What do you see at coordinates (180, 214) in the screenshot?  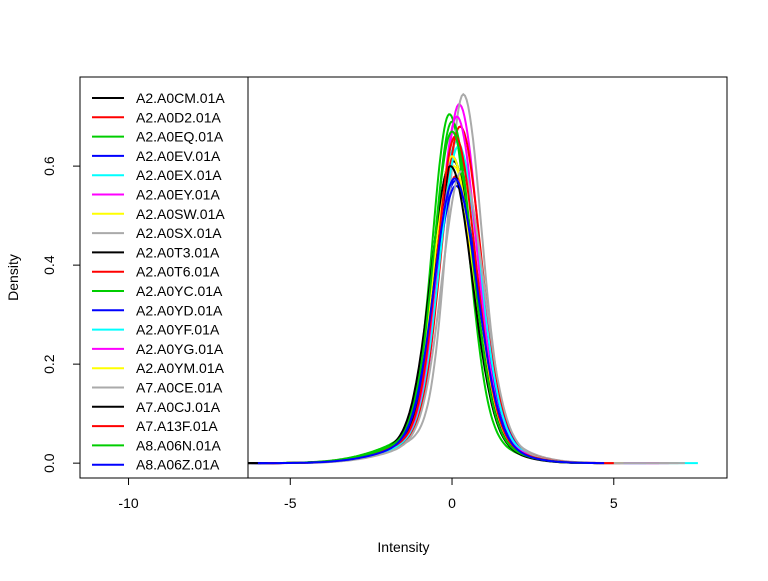 I see `legend-label: A2.A0SW.01A` at bounding box center [180, 214].